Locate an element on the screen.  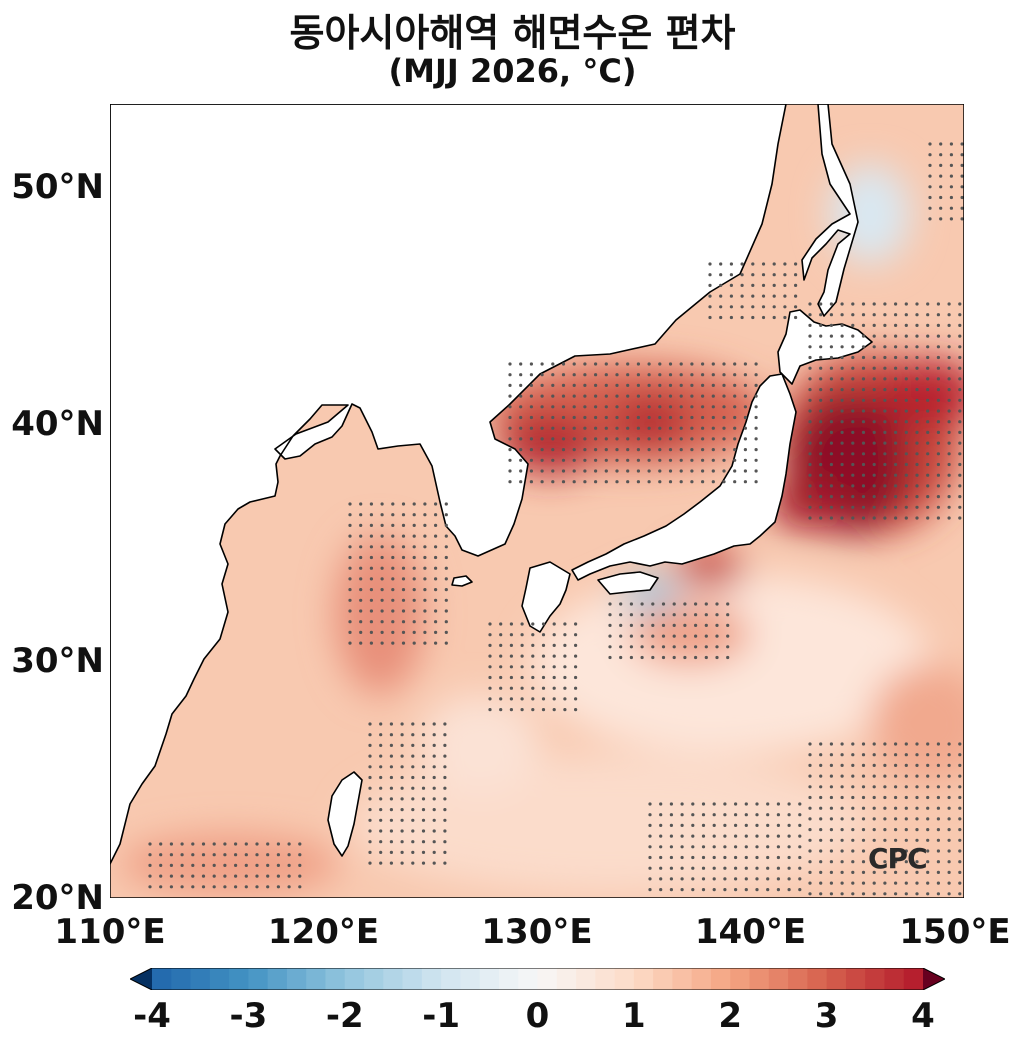
colorbar-segment is located at coordinates (817, 979).